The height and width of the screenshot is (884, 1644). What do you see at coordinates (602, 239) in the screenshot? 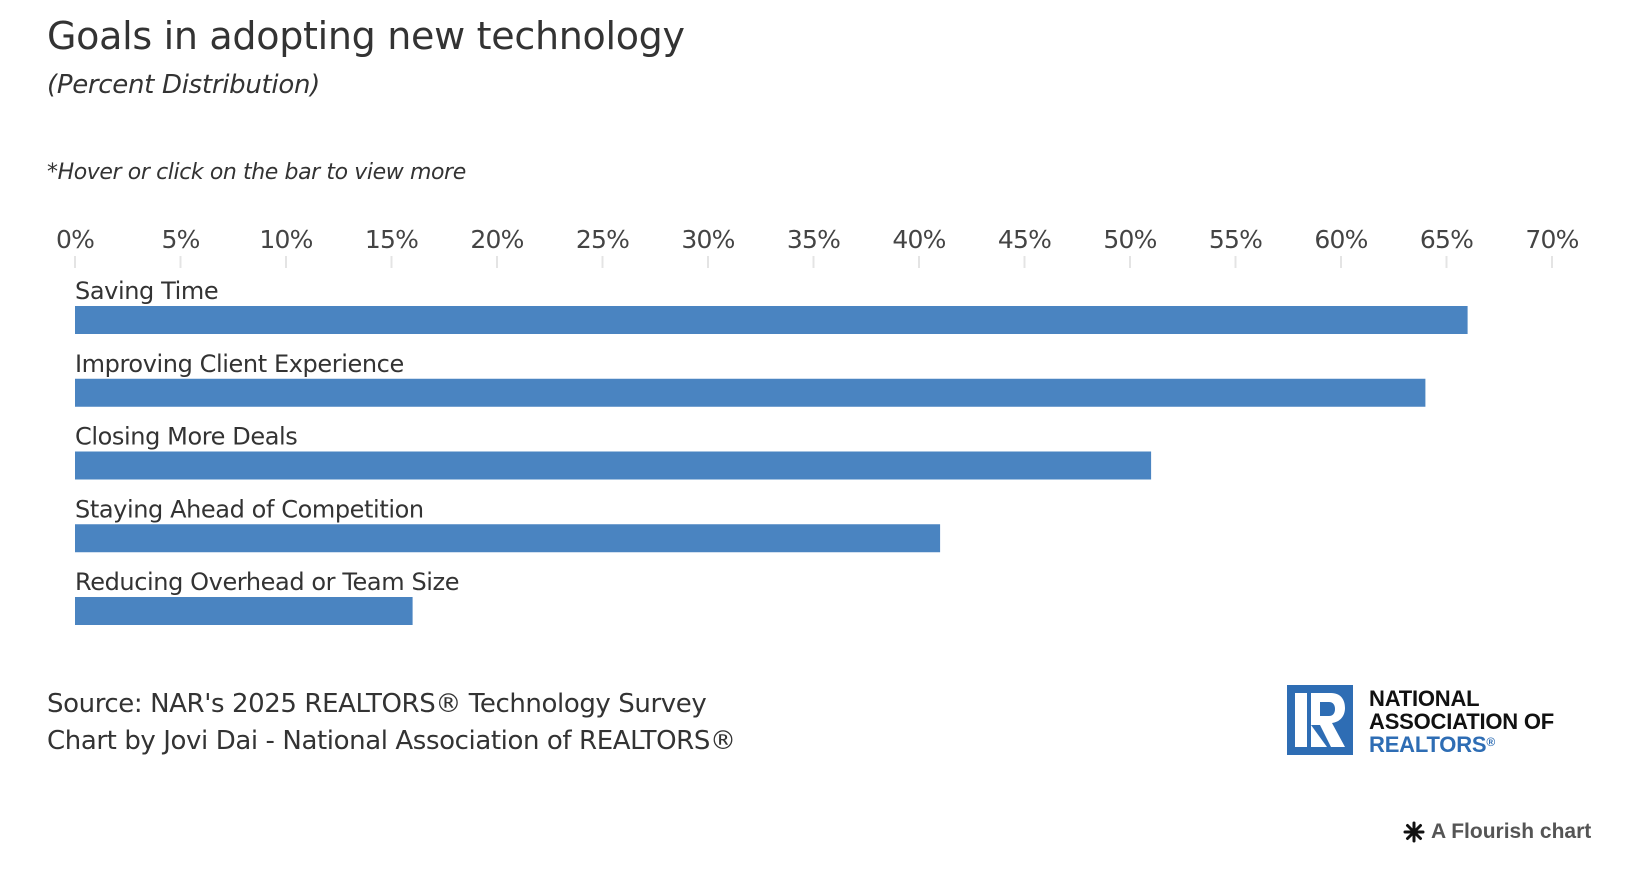
I see `x-tick-label: 25%` at bounding box center [602, 239].